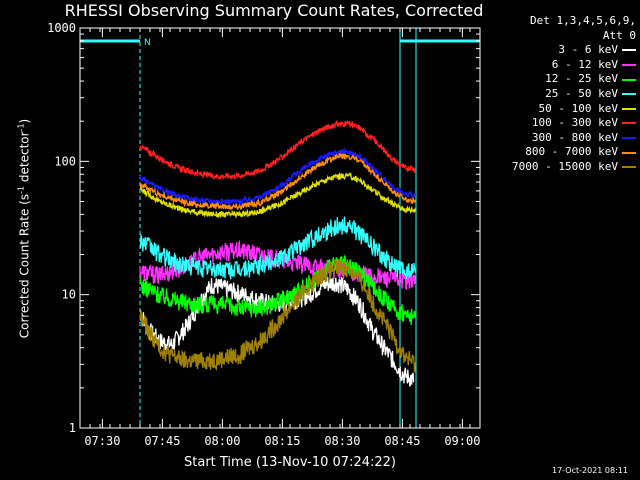 Image resolution: width=640 pixels, height=480 pixels. I want to click on legend-entry-2: 12 - 25 keV, so click(568, 79).